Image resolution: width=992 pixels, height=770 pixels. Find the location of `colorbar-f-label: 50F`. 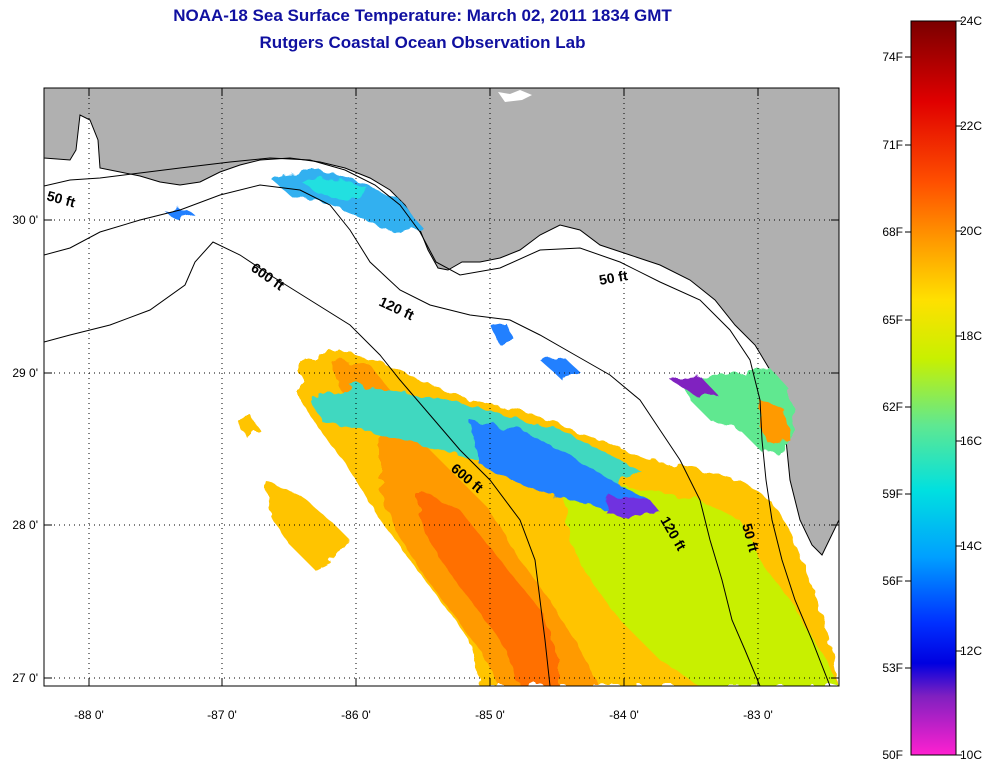

colorbar-f-label: 50F is located at coordinates (892, 755).